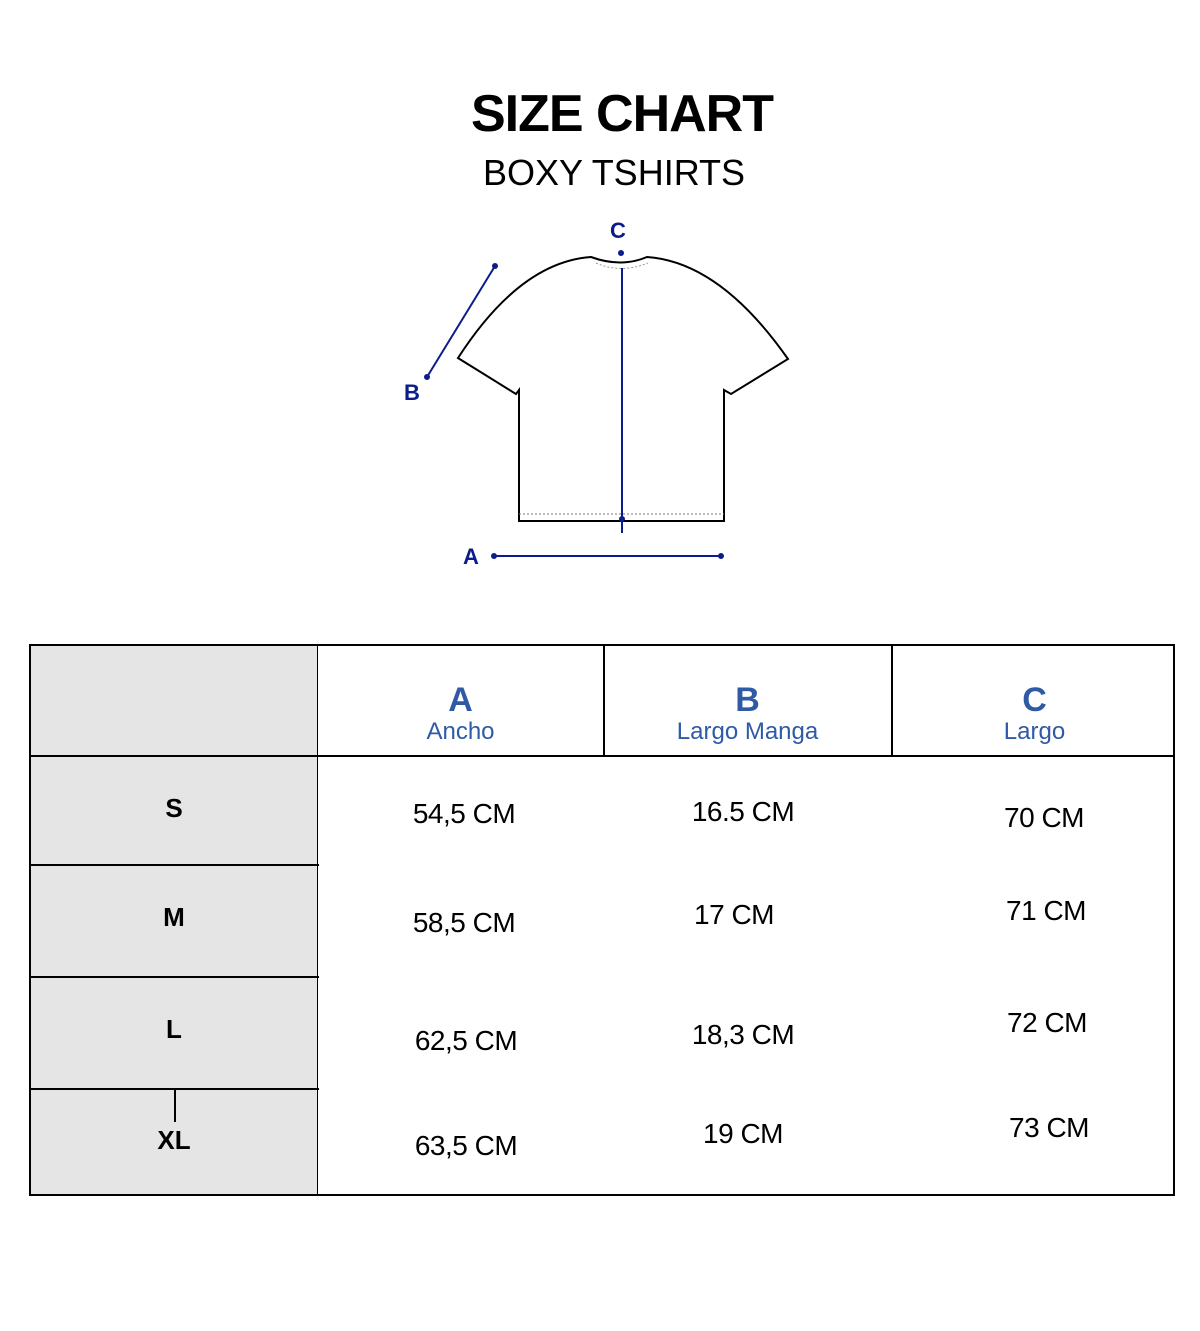 This screenshot has height=1331, width=1200. I want to click on cell-xl-c: 73 CM, so click(1049, 1127).